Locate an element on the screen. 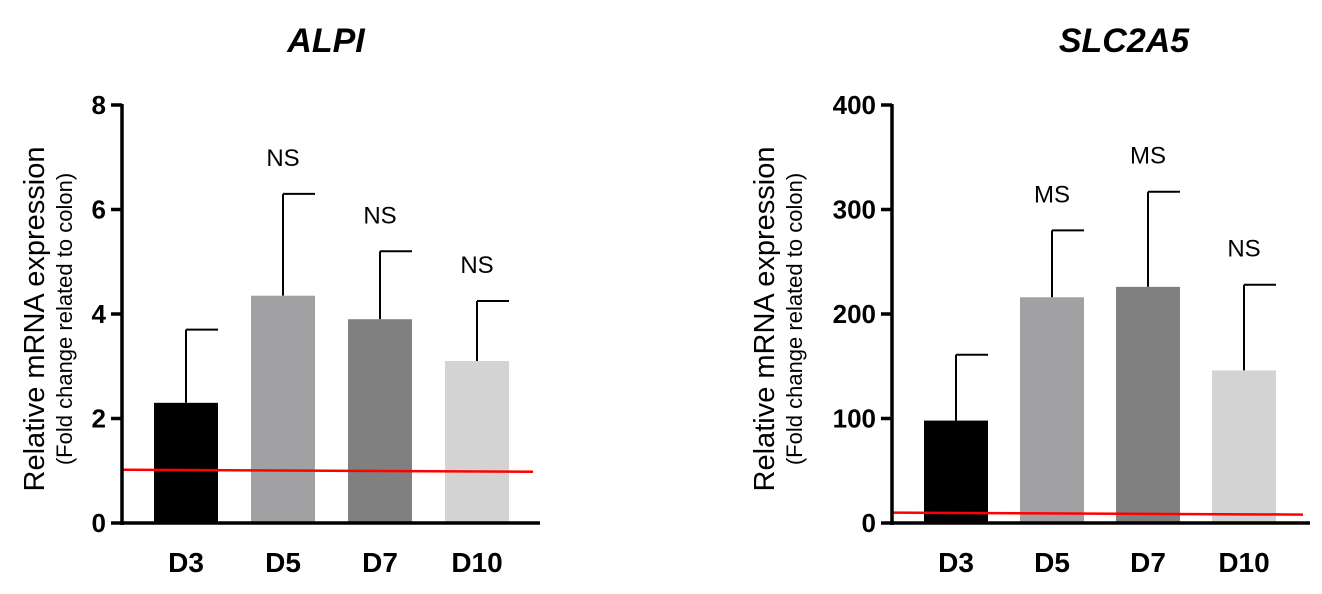  y-tick-label: 4 is located at coordinates (99, 314).